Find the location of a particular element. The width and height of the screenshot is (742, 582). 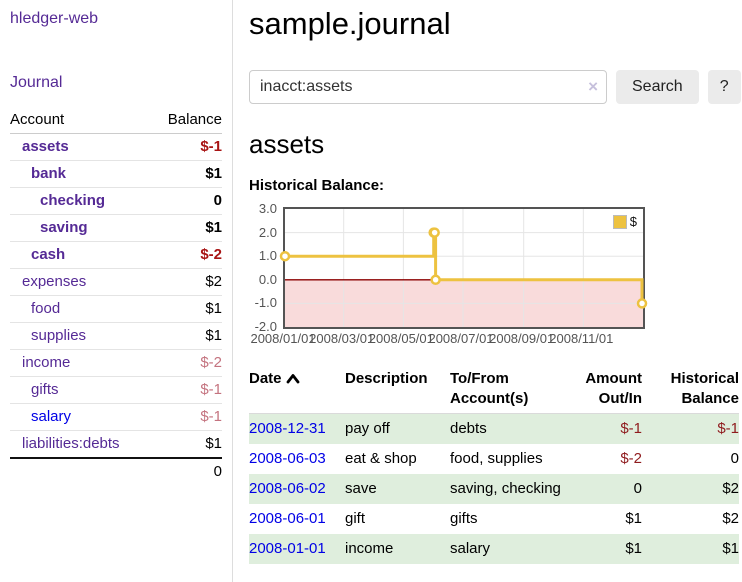

y-axis-tick-label: 3.0 is located at coordinates (267, 208).